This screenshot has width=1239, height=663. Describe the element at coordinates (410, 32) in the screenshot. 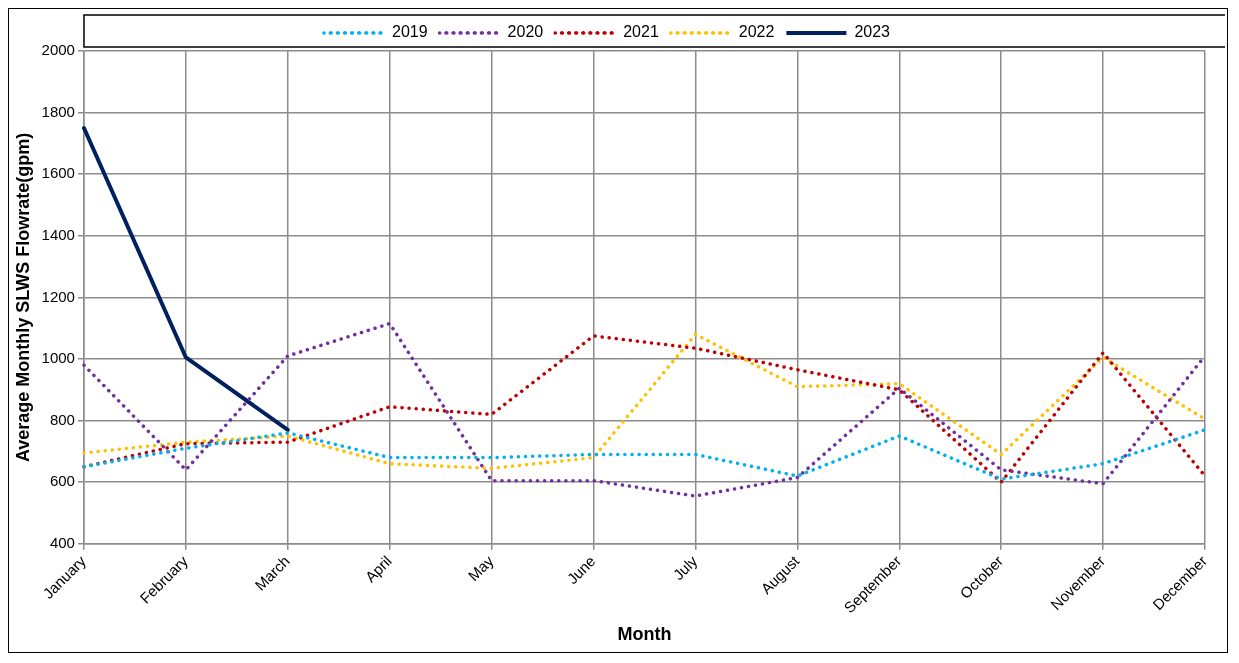

I see `legend-label: 2019` at that location.